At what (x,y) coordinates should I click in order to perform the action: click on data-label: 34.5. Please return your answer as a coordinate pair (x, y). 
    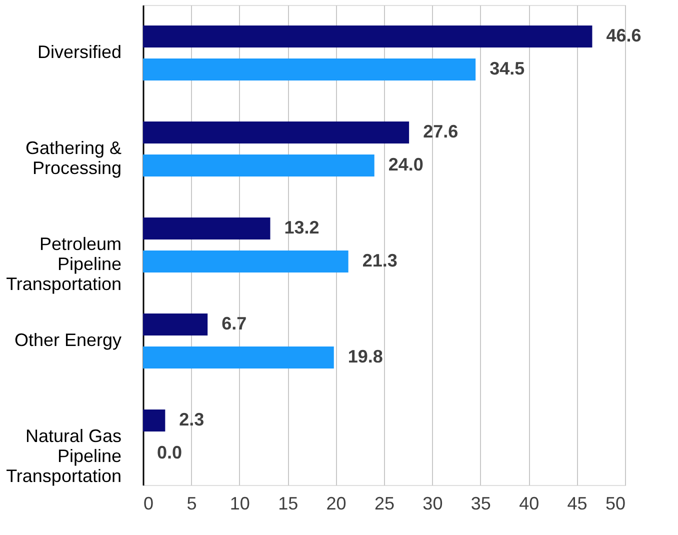
    Looking at the image, I should click on (507, 68).